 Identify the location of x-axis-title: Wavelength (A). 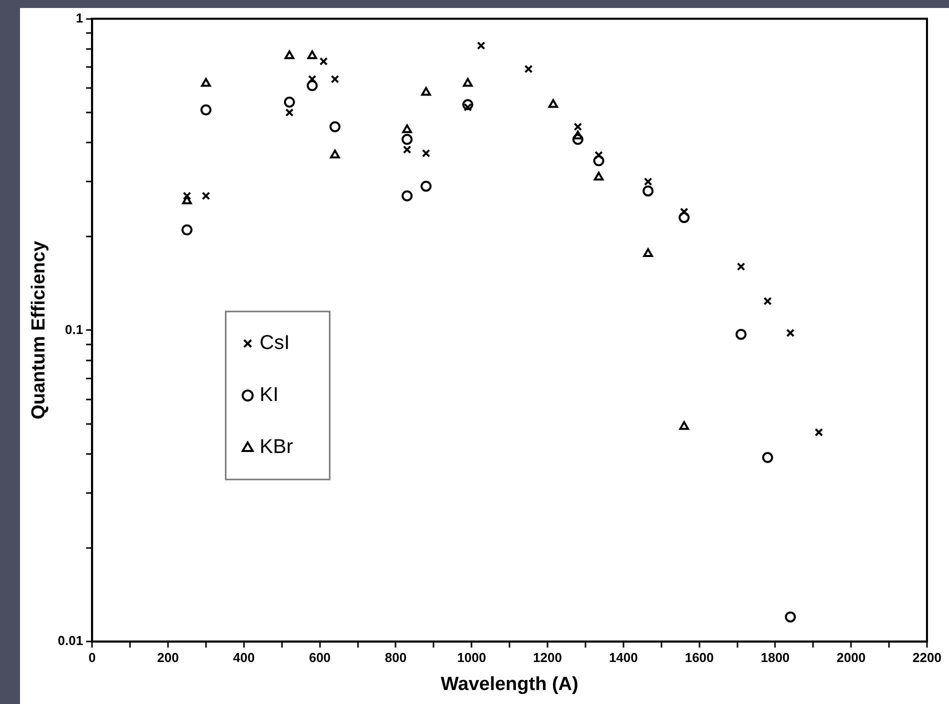
(509, 684).